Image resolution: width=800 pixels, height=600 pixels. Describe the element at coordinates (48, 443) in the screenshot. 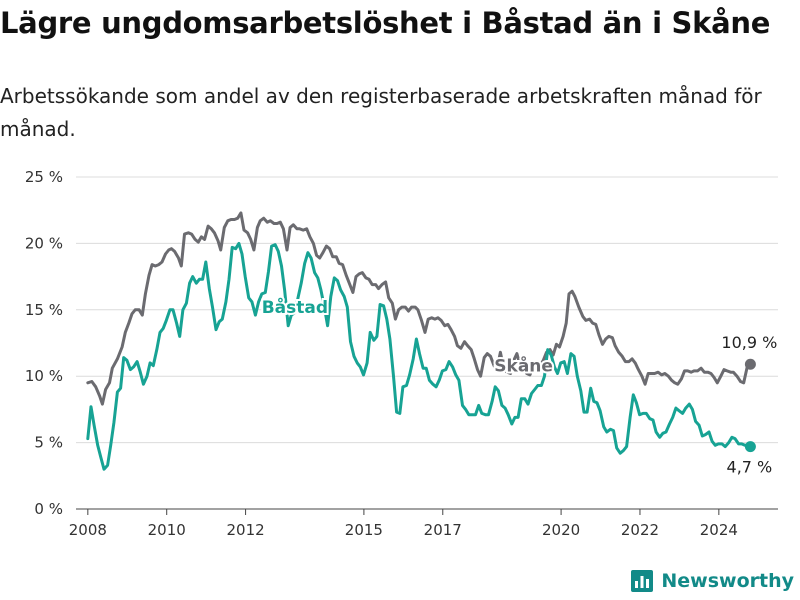

I see `y-tick-label: 5 %` at that location.